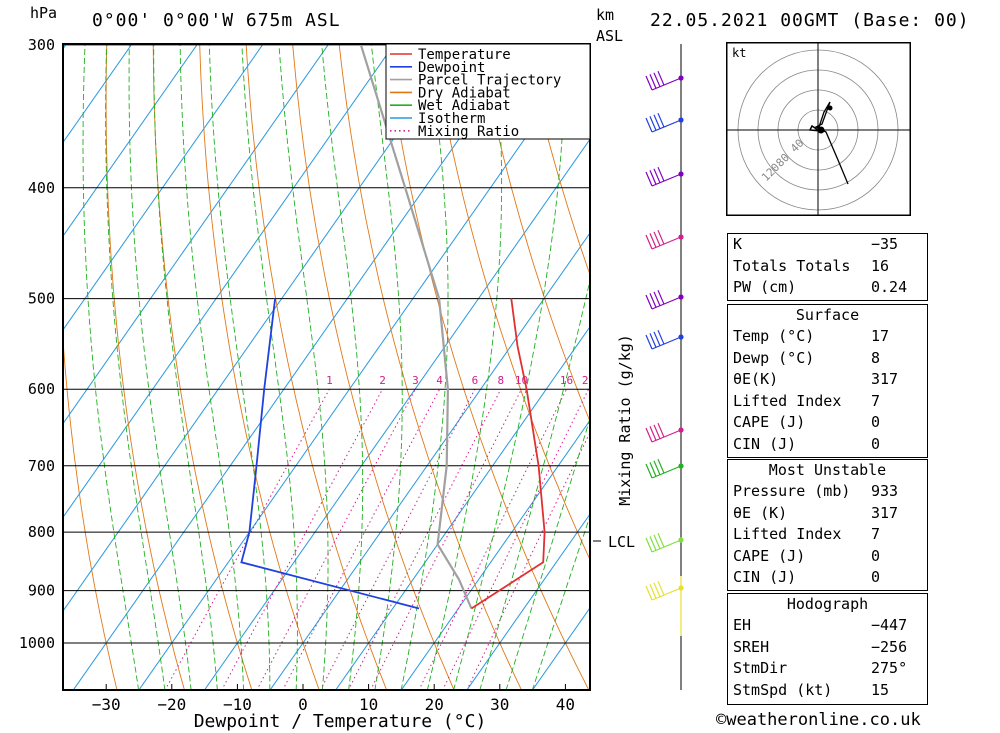 The image size is (1000, 733). I want to click on pressure-tick-label: 800, so click(41, 532).